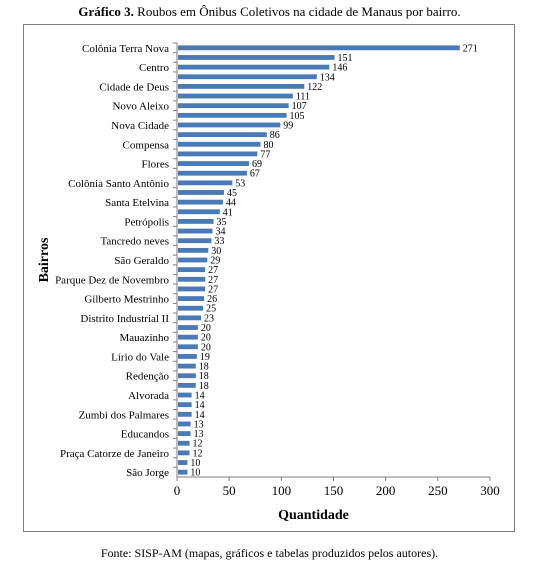 This screenshot has height=569, width=539. Describe the element at coordinates (257, 164) in the screenshot. I see `bar-value-label: 69` at that location.